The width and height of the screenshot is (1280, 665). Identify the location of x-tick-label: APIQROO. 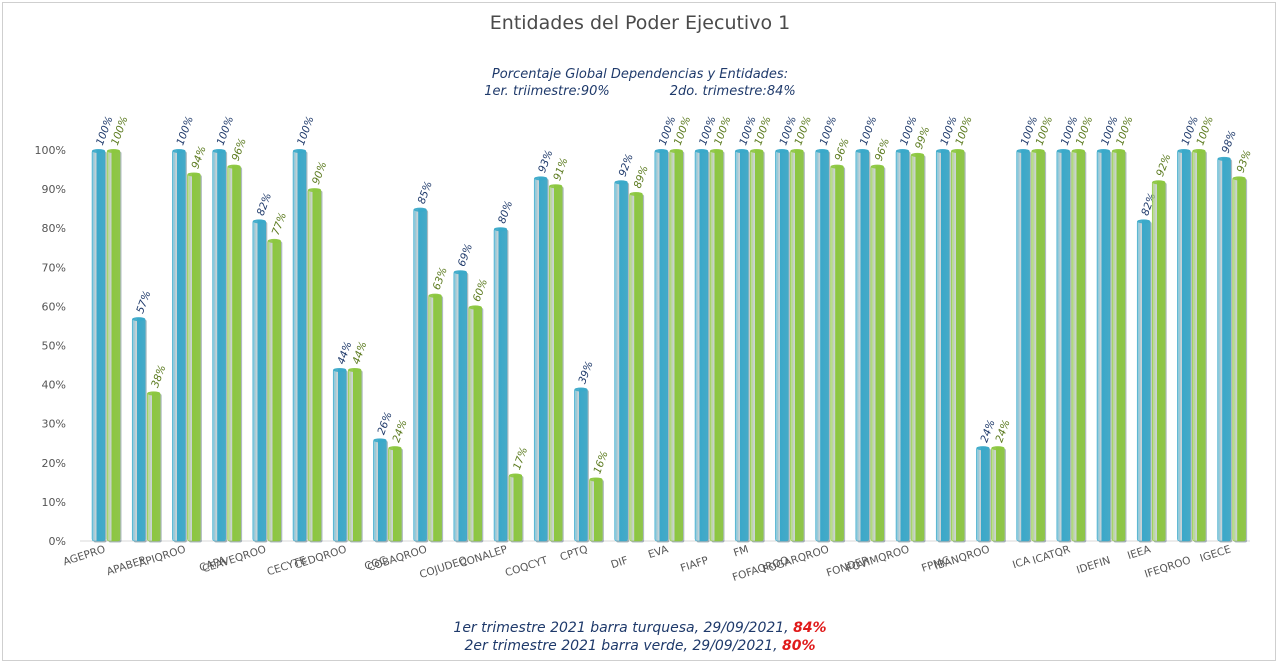
(162, 556).